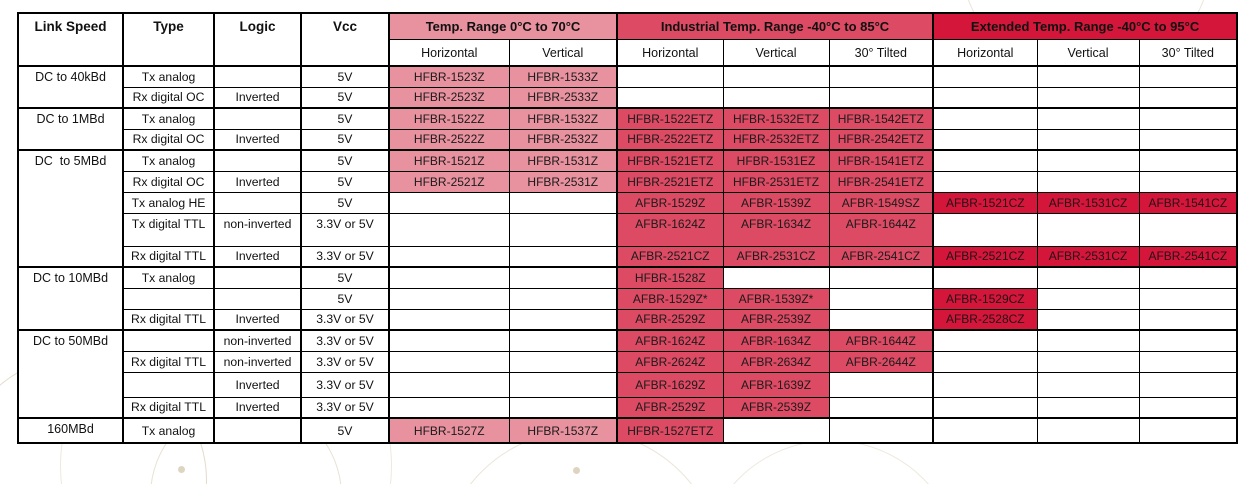  Describe the element at coordinates (670, 384) in the screenshot. I see `part-number-cell: AFBR-1629Z` at that location.